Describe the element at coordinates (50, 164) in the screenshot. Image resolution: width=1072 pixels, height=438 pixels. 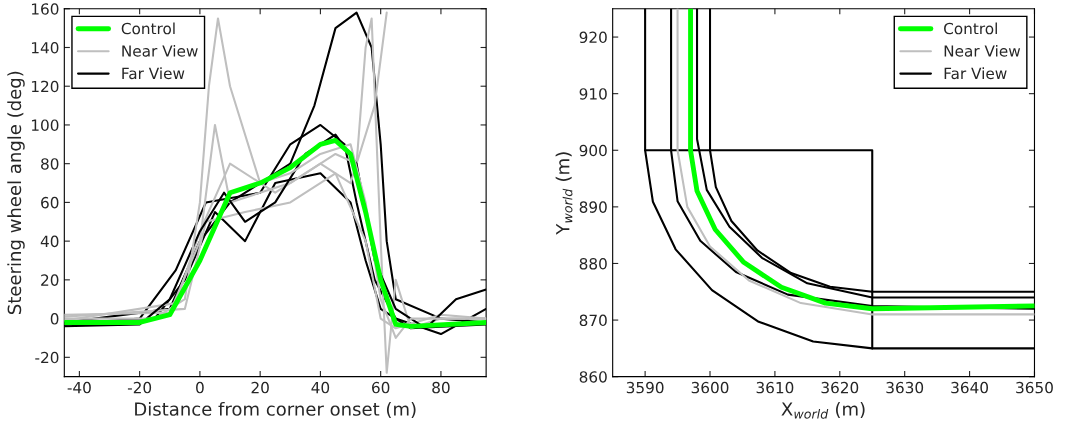
I see `y-tick-label: 80` at that location.